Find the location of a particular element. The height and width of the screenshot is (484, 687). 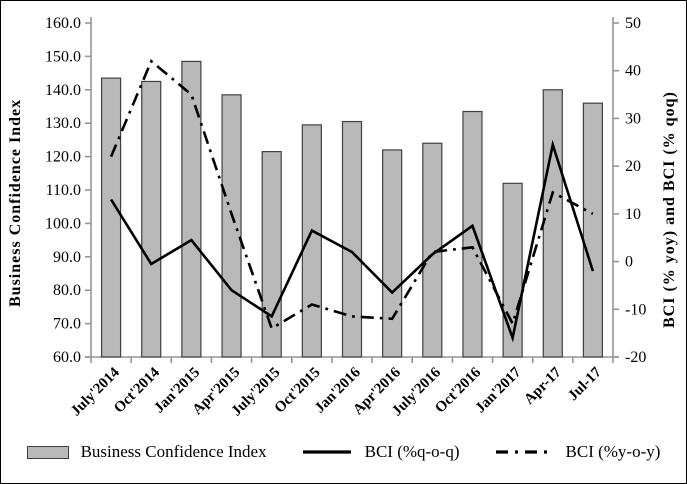

legend-item-yoy: BCI (%y-o-y) is located at coordinates (577, 452).